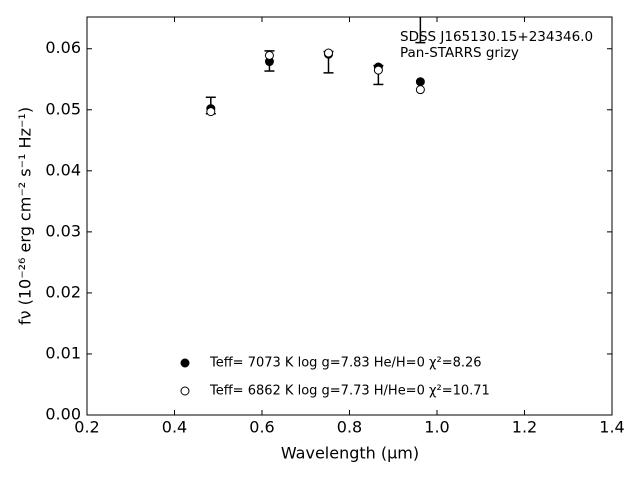 This screenshot has height=484, width=640. I want to click on y-tick-label: 0.02, so click(63, 291).